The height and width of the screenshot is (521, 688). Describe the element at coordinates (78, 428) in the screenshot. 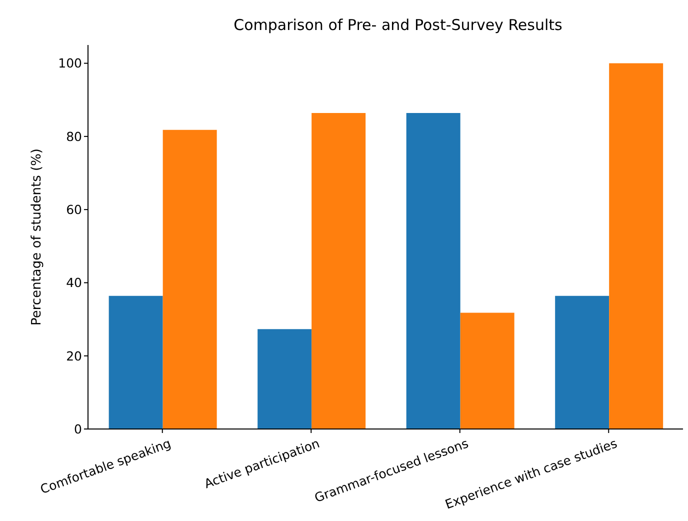

I see `y-tick-label: 0` at that location.